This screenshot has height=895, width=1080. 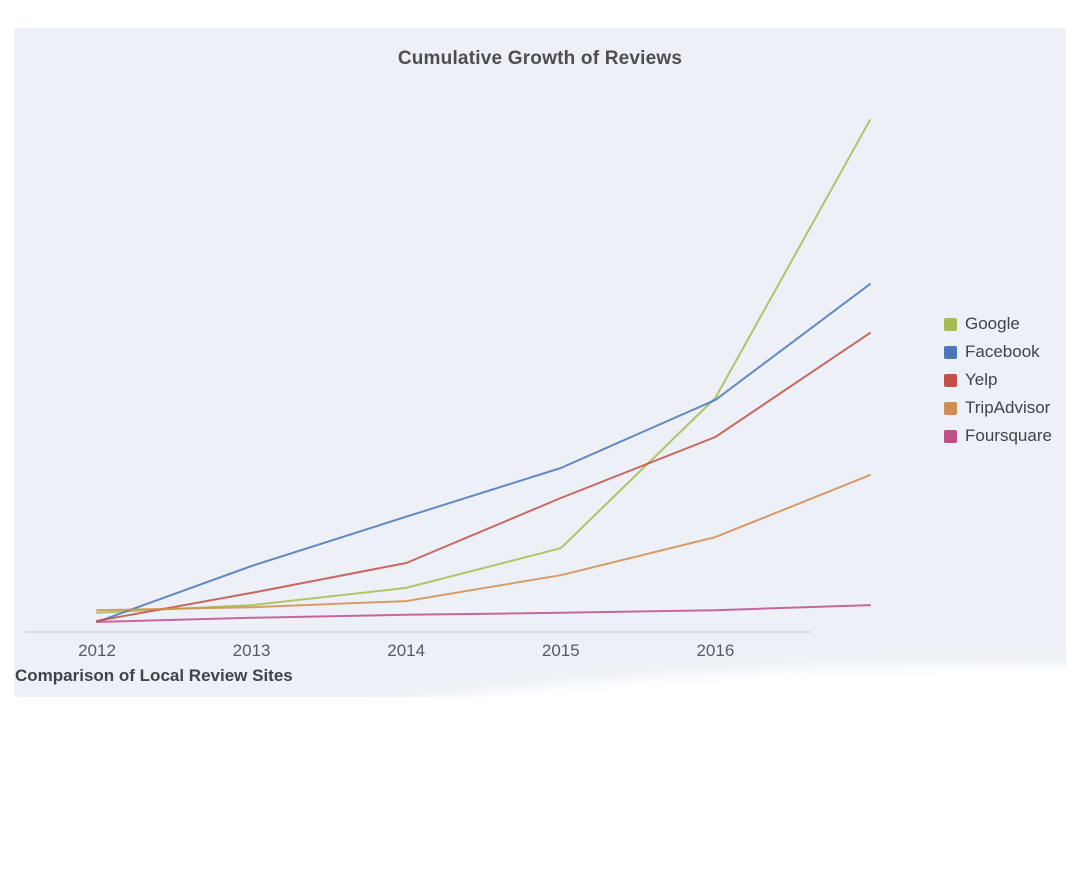 What do you see at coordinates (418, 632) in the screenshot?
I see `x-axis-line` at bounding box center [418, 632].